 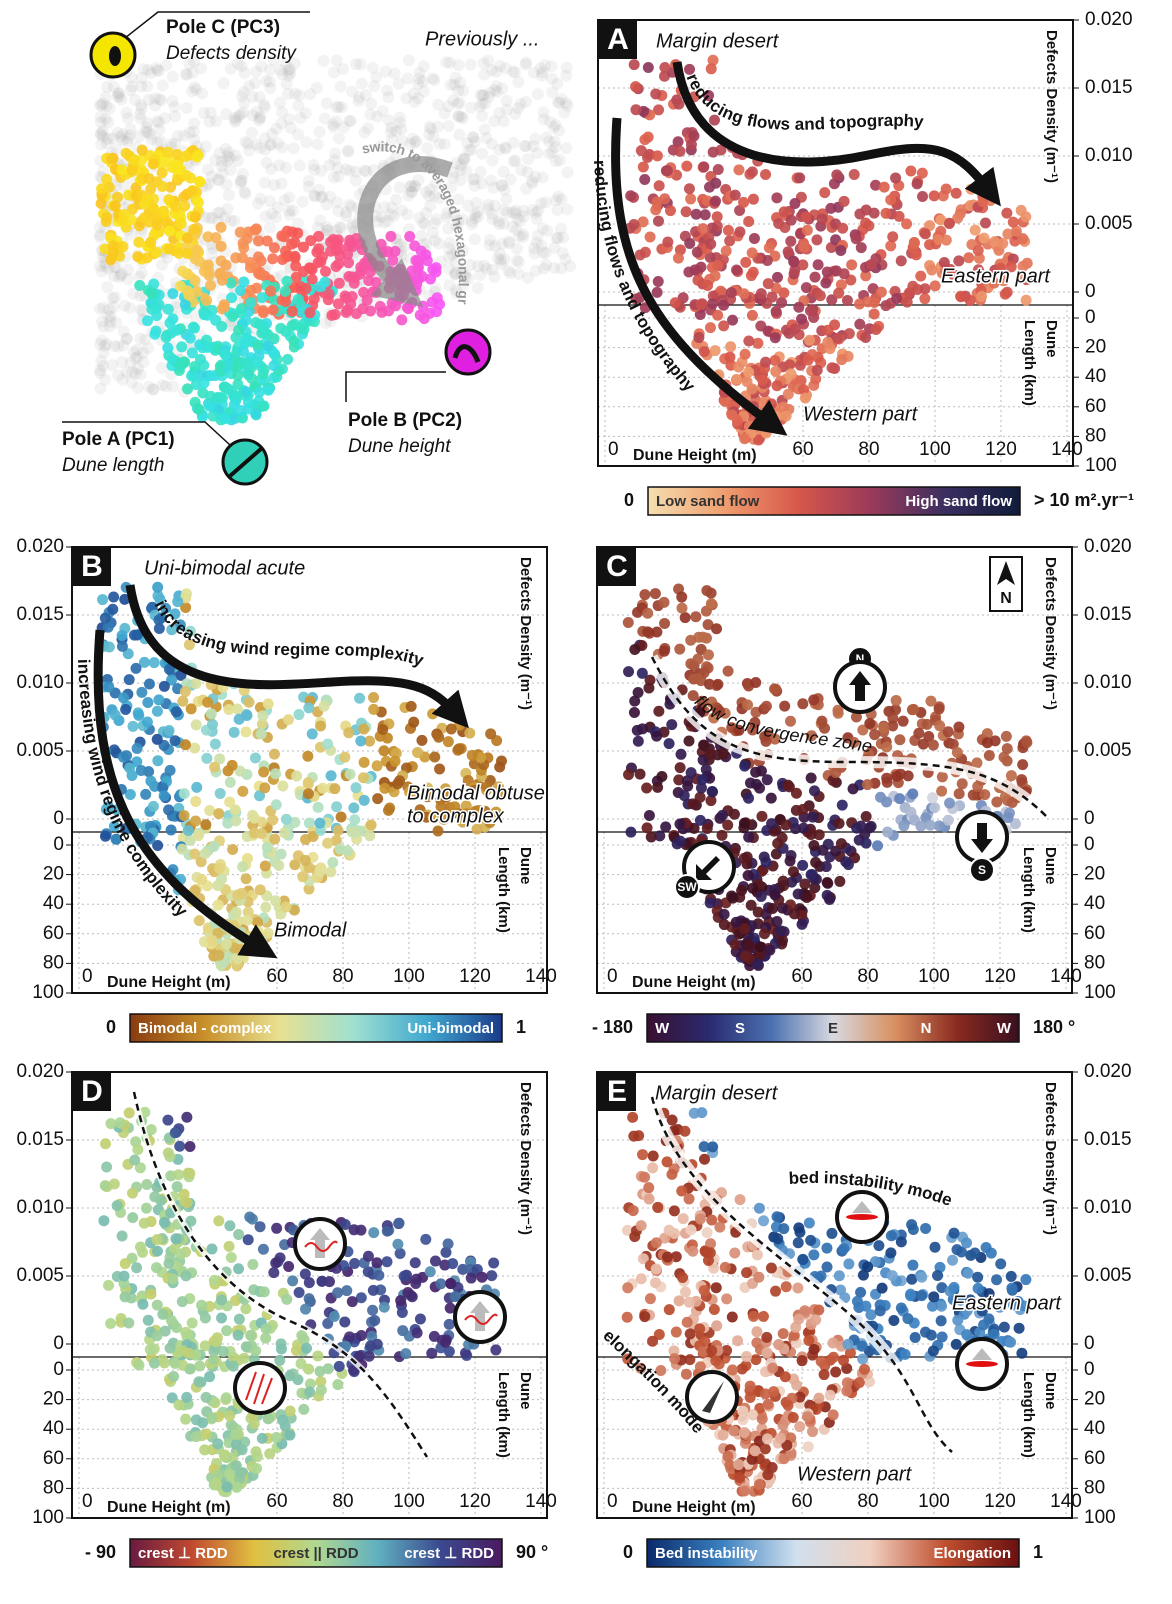 What do you see at coordinates (1094, 1428) in the screenshot?
I see `length-tick-label: 40` at bounding box center [1094, 1428].